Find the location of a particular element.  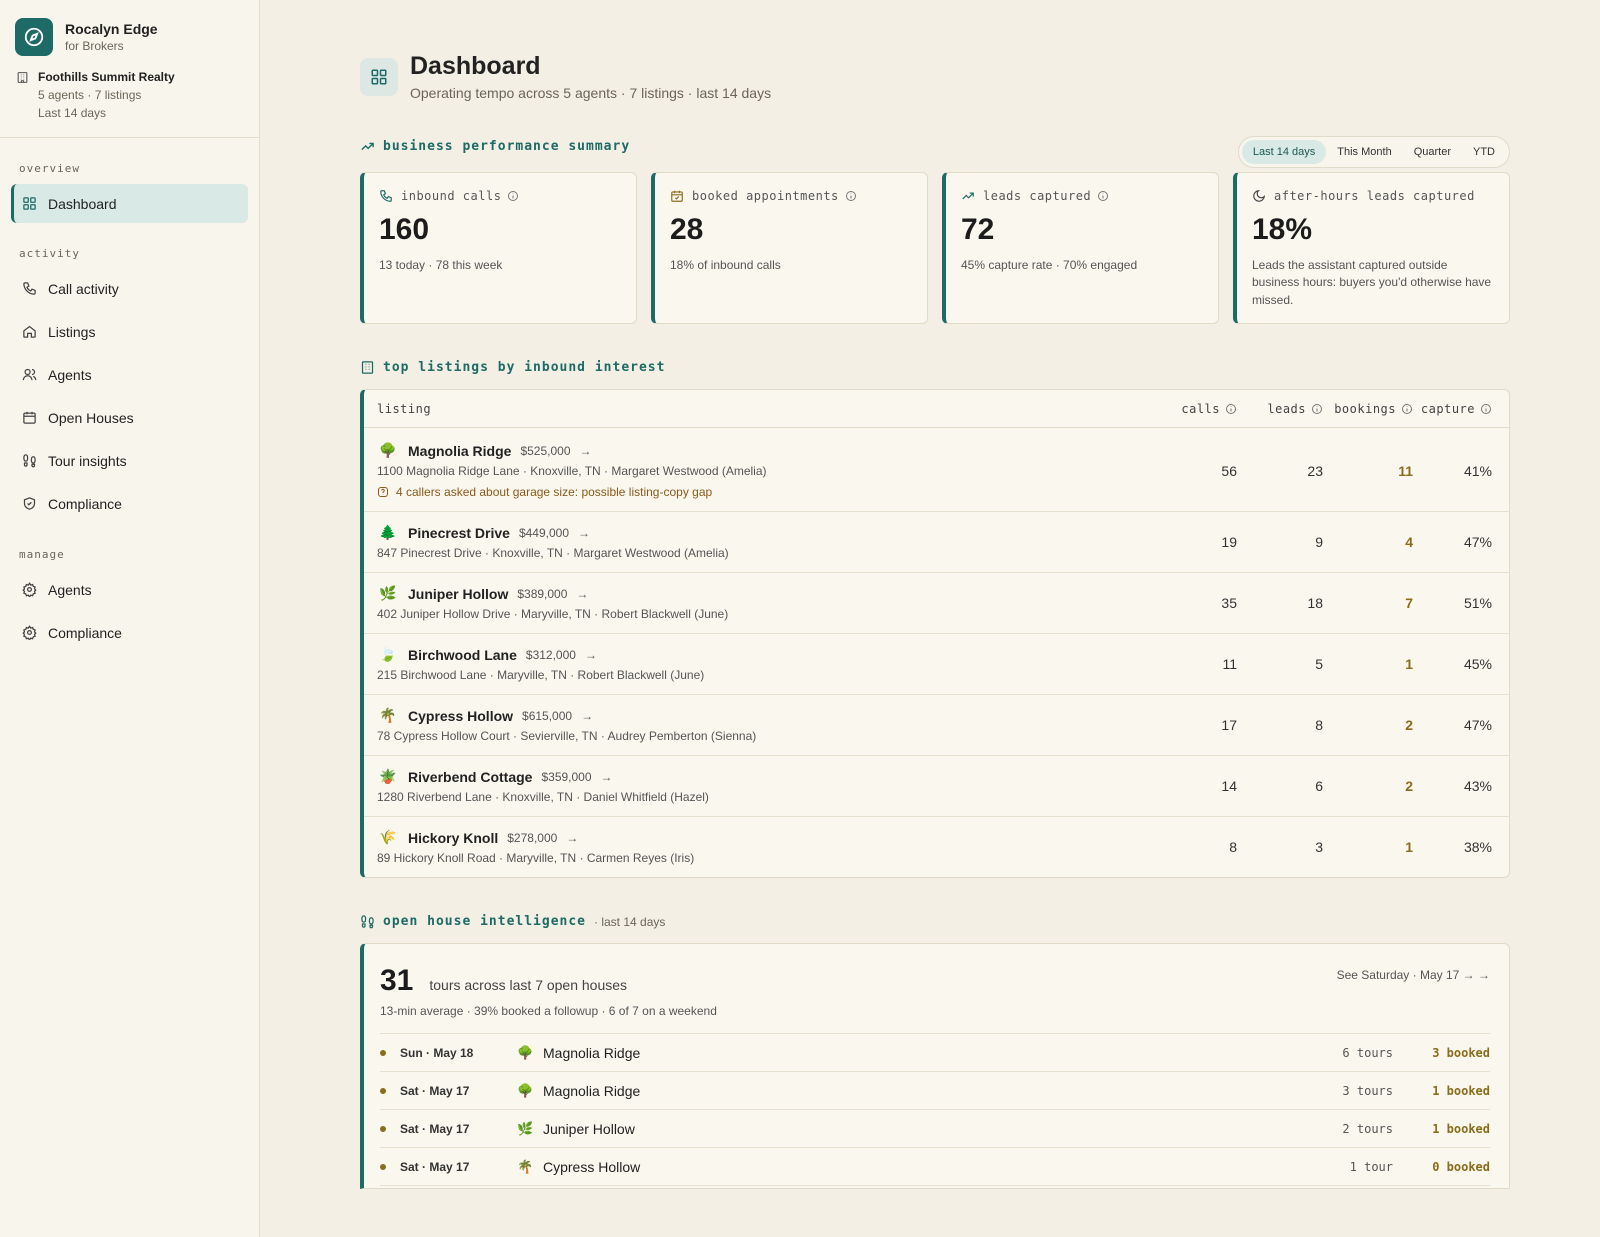

range-quarter: Quarter is located at coordinates (1432, 152).